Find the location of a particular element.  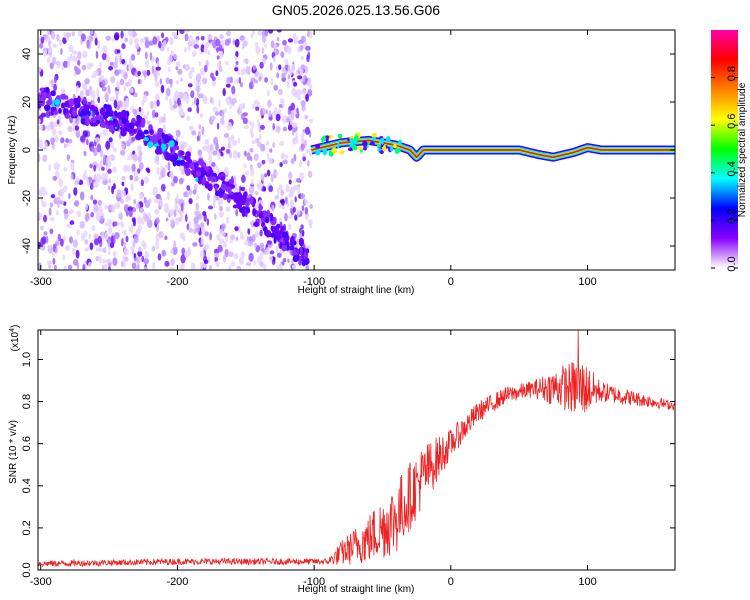

spectrogram-ylabel: Frequency (Hz) is located at coordinates (12, 150).